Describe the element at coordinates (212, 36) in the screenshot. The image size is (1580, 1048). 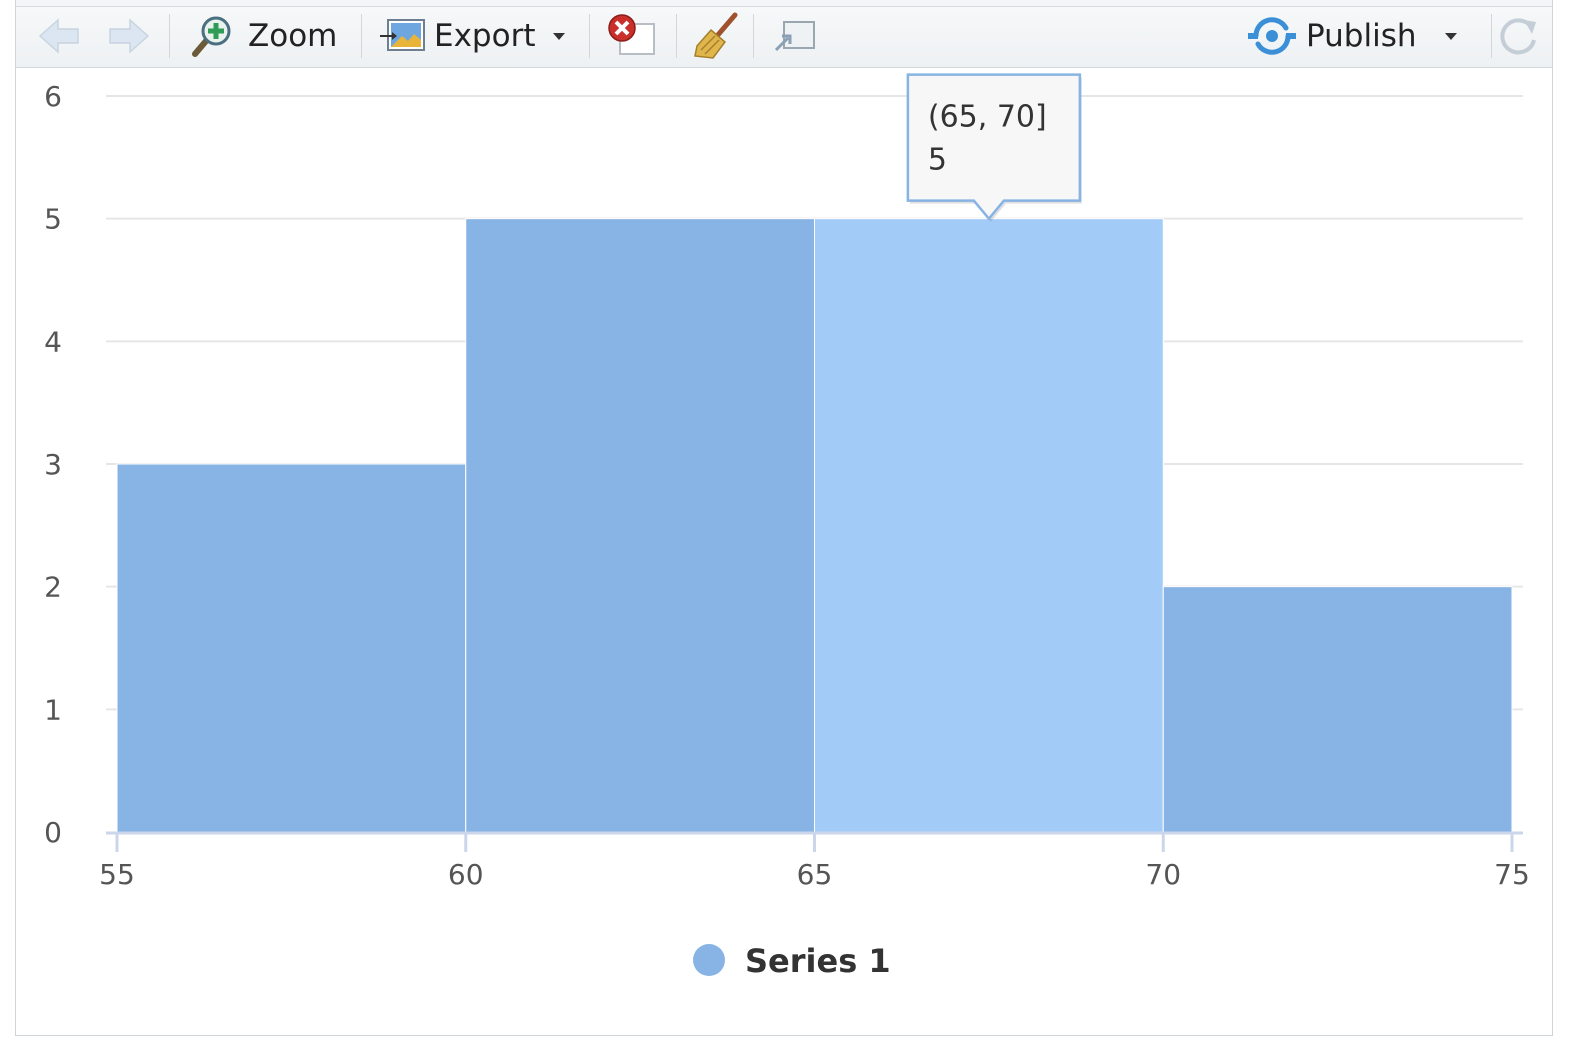
I see `zoom-icon` at that location.